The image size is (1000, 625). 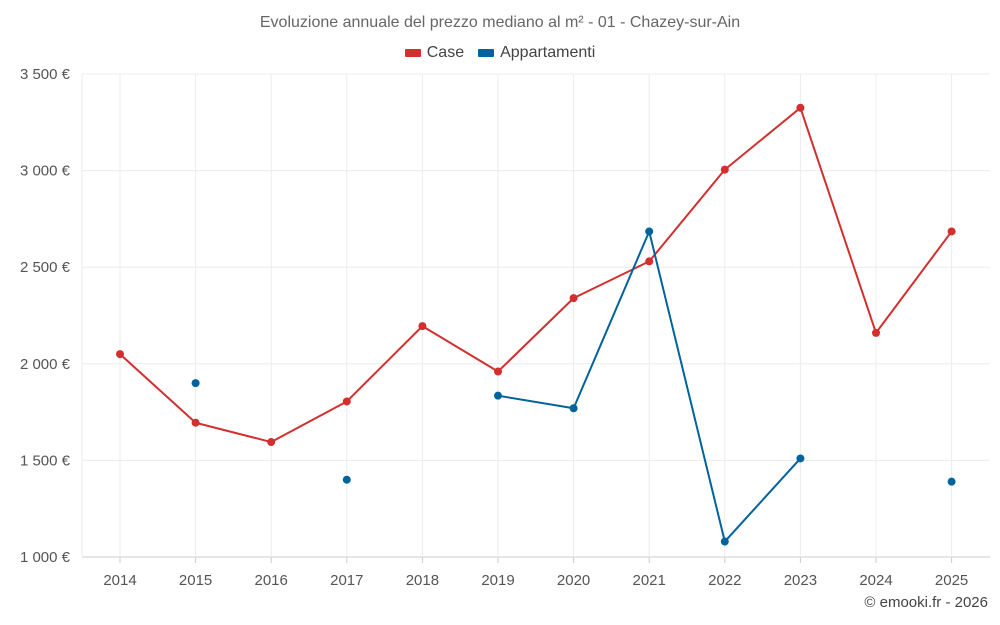 I want to click on x-tick-label: 2019, so click(x=497, y=580).